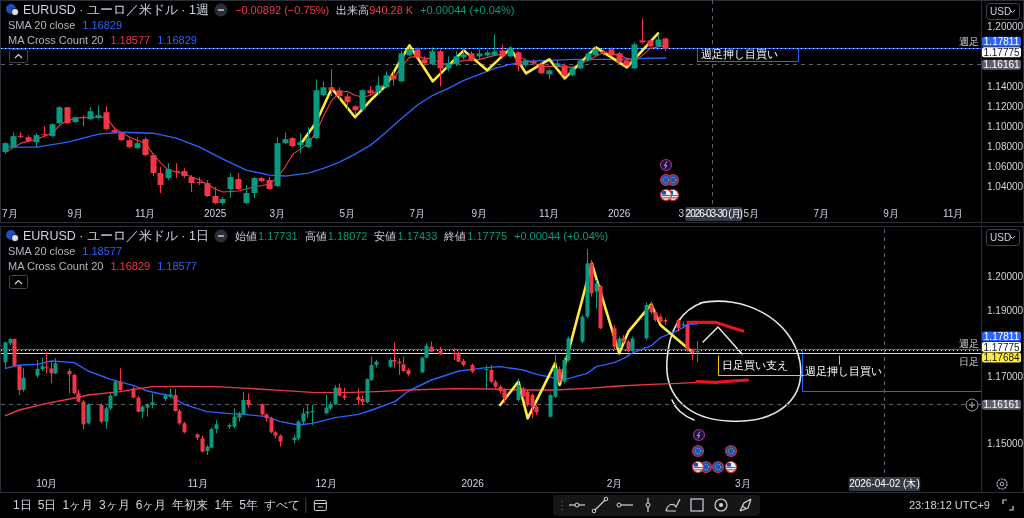 This screenshot has width=1024, height=518. Describe the element at coordinates (391, 10) in the screenshot. I see `annotation: 940.28 K` at that location.